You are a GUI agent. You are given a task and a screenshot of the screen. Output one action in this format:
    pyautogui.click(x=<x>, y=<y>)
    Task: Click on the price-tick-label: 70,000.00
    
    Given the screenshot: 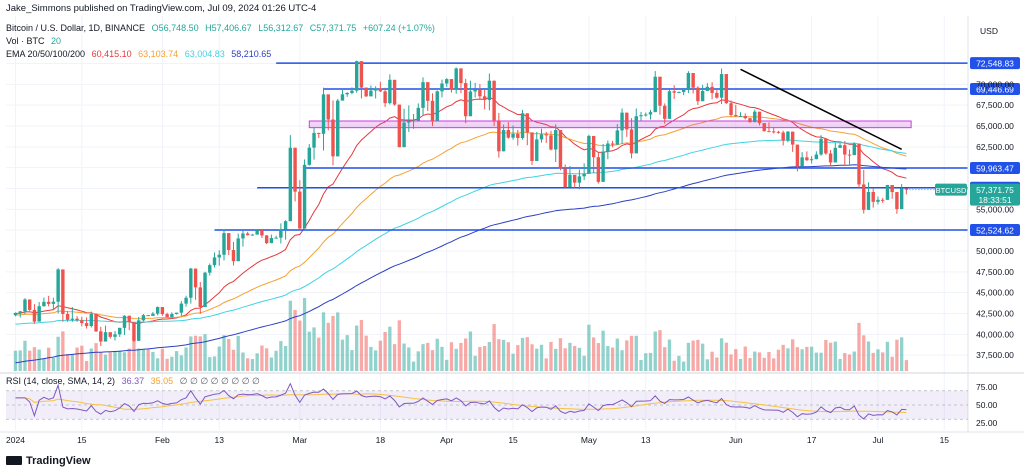 What is the action you would take?
    pyautogui.click(x=995, y=84)
    